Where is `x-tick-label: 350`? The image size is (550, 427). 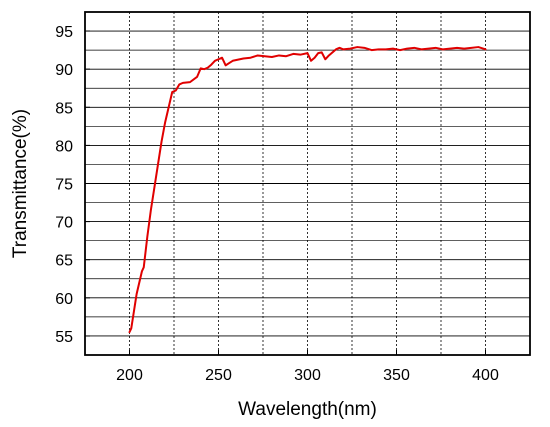 x-tick-label: 350 is located at coordinates (396, 375).